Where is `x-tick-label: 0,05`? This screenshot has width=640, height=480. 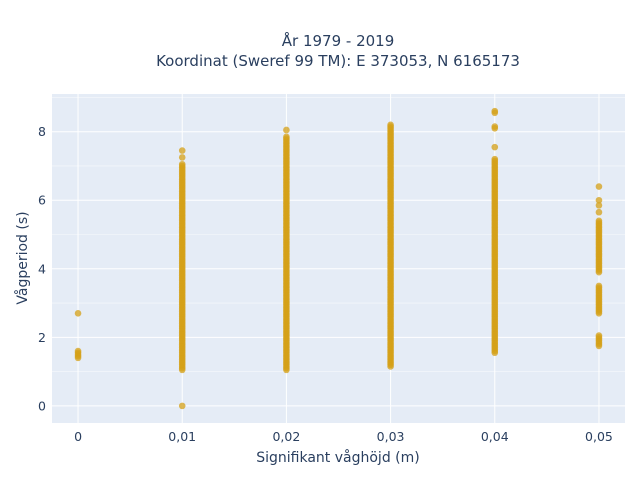
x-tick-label: 0,05 is located at coordinates (599, 436).